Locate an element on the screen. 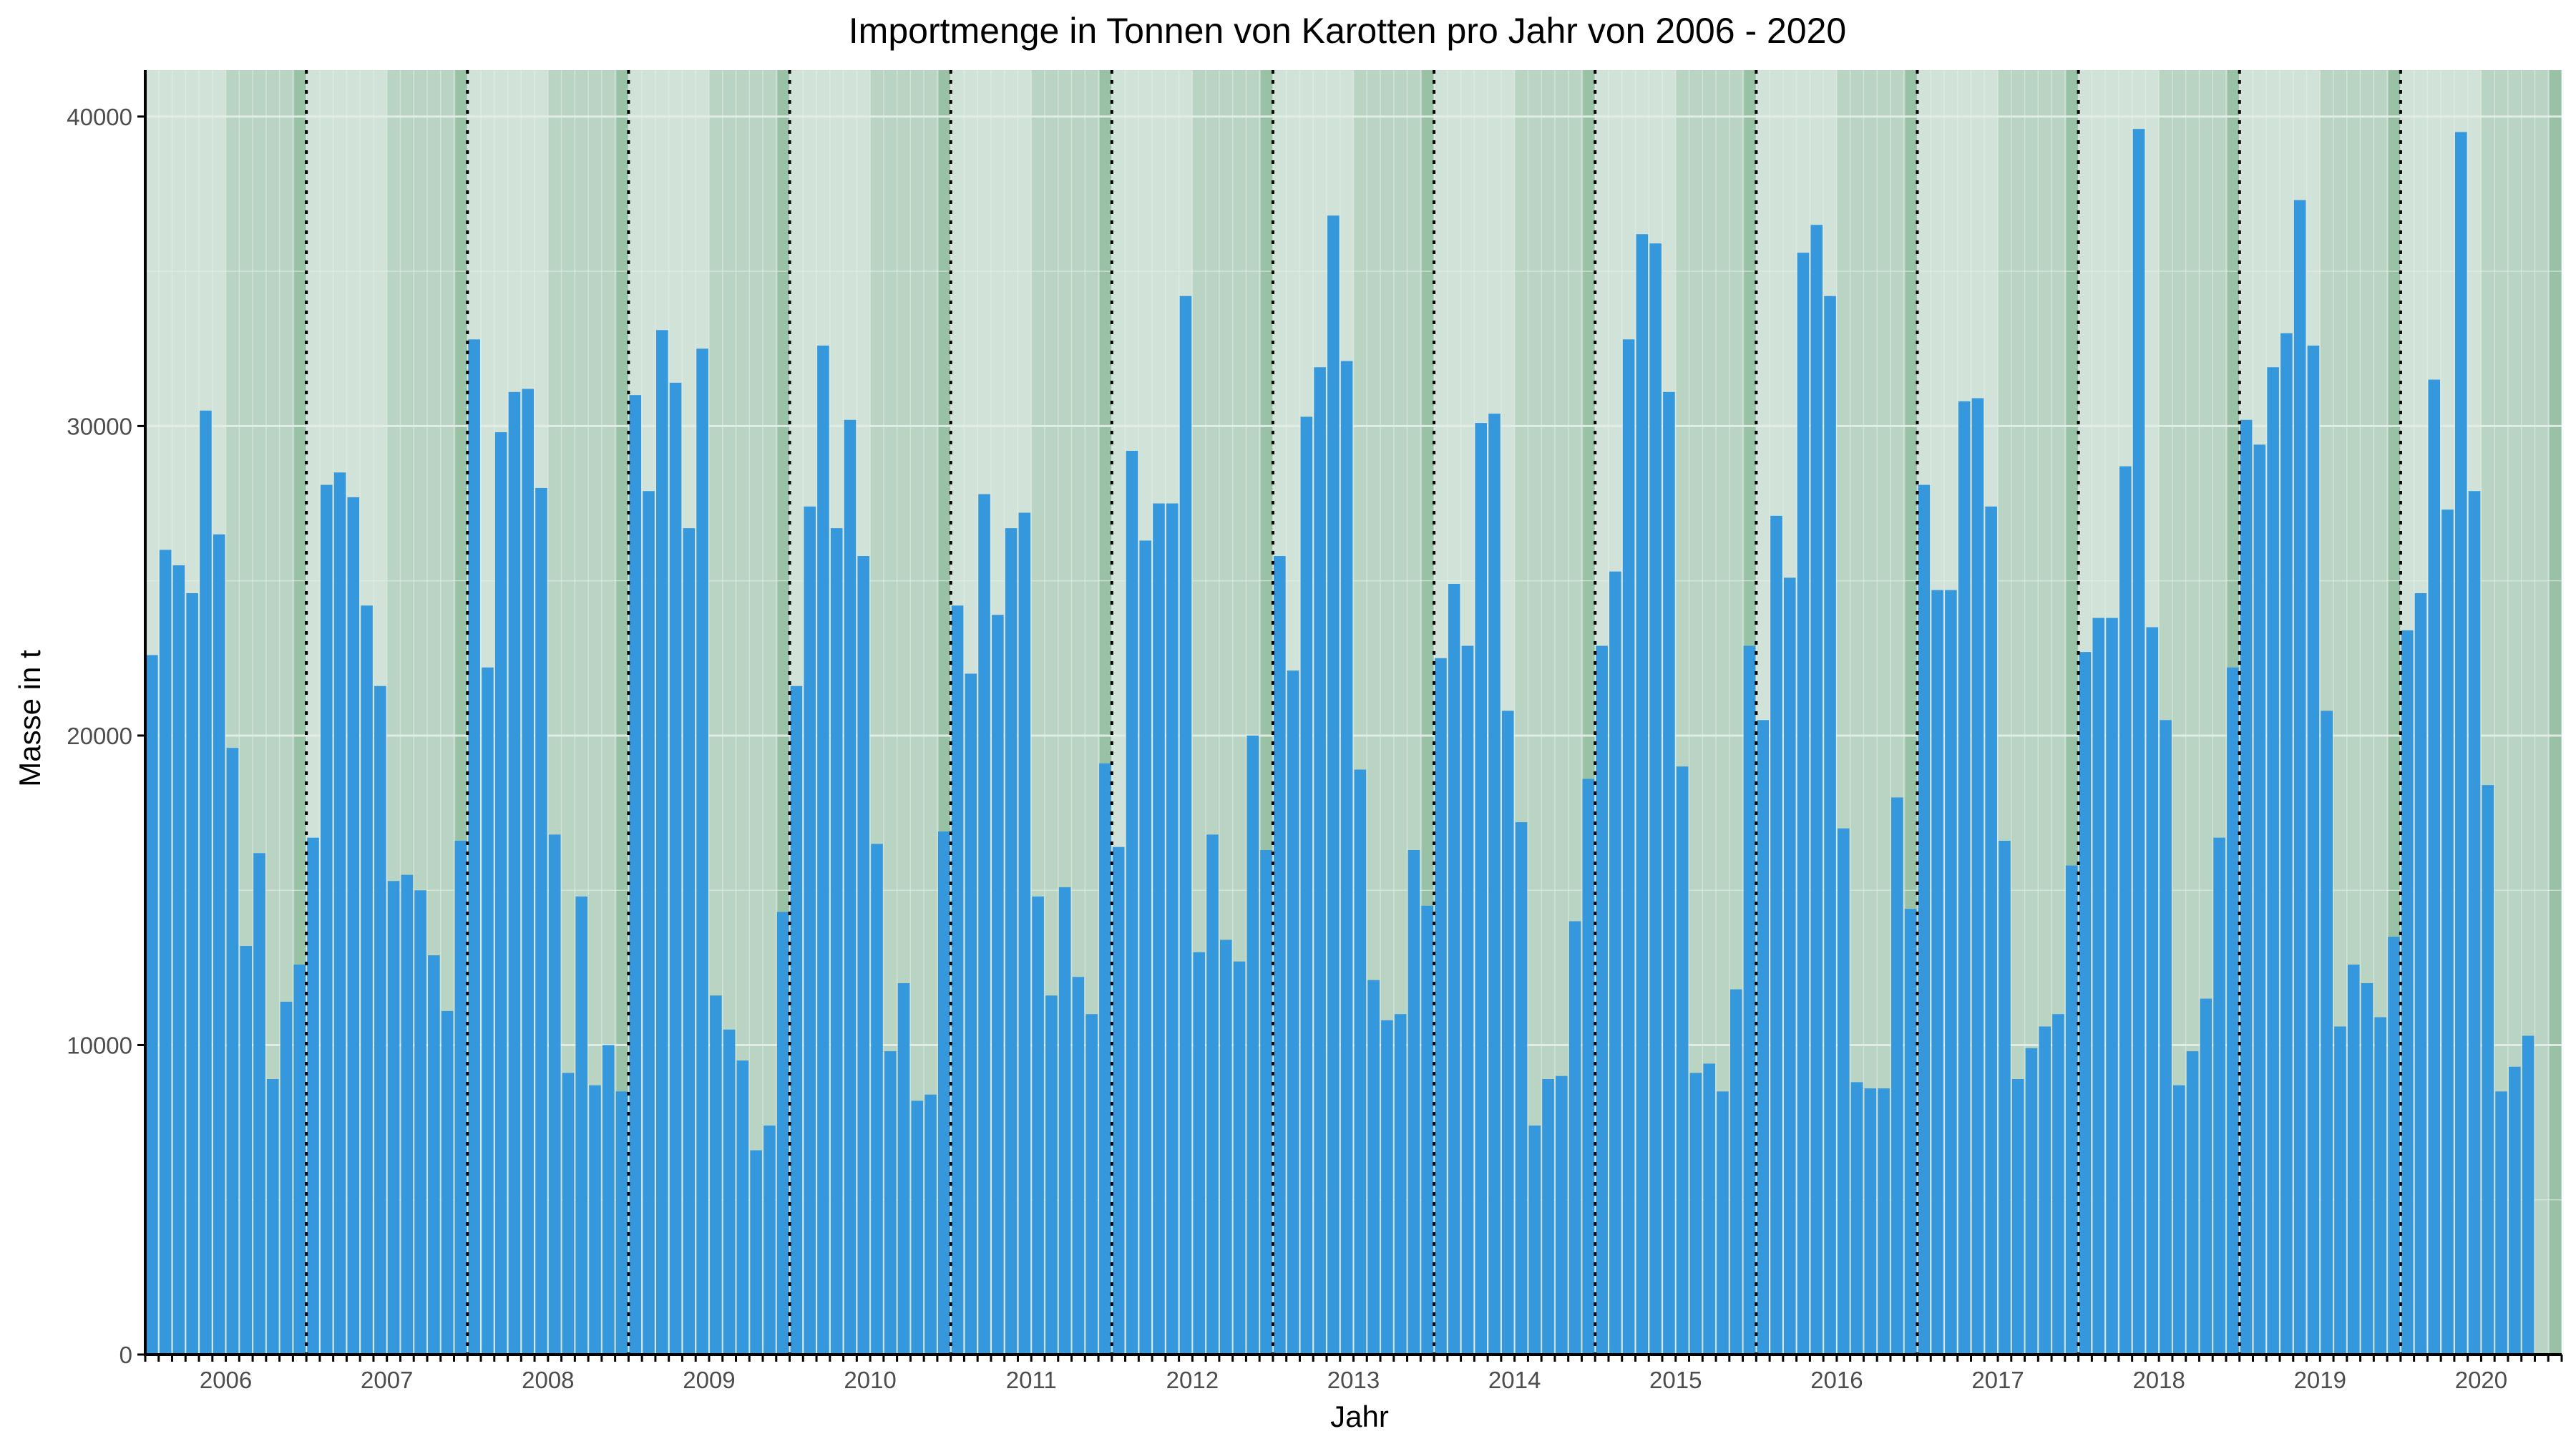 The image size is (2576, 1449). x-tick-label: 2007 is located at coordinates (387, 1380).